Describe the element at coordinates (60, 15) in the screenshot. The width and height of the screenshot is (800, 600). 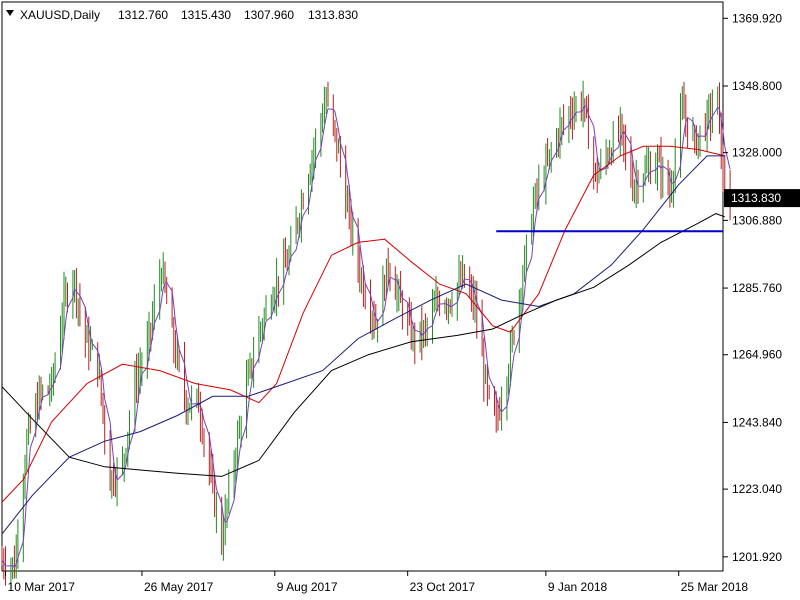
I see `symbol-label: XAUUSD,Daily` at that location.